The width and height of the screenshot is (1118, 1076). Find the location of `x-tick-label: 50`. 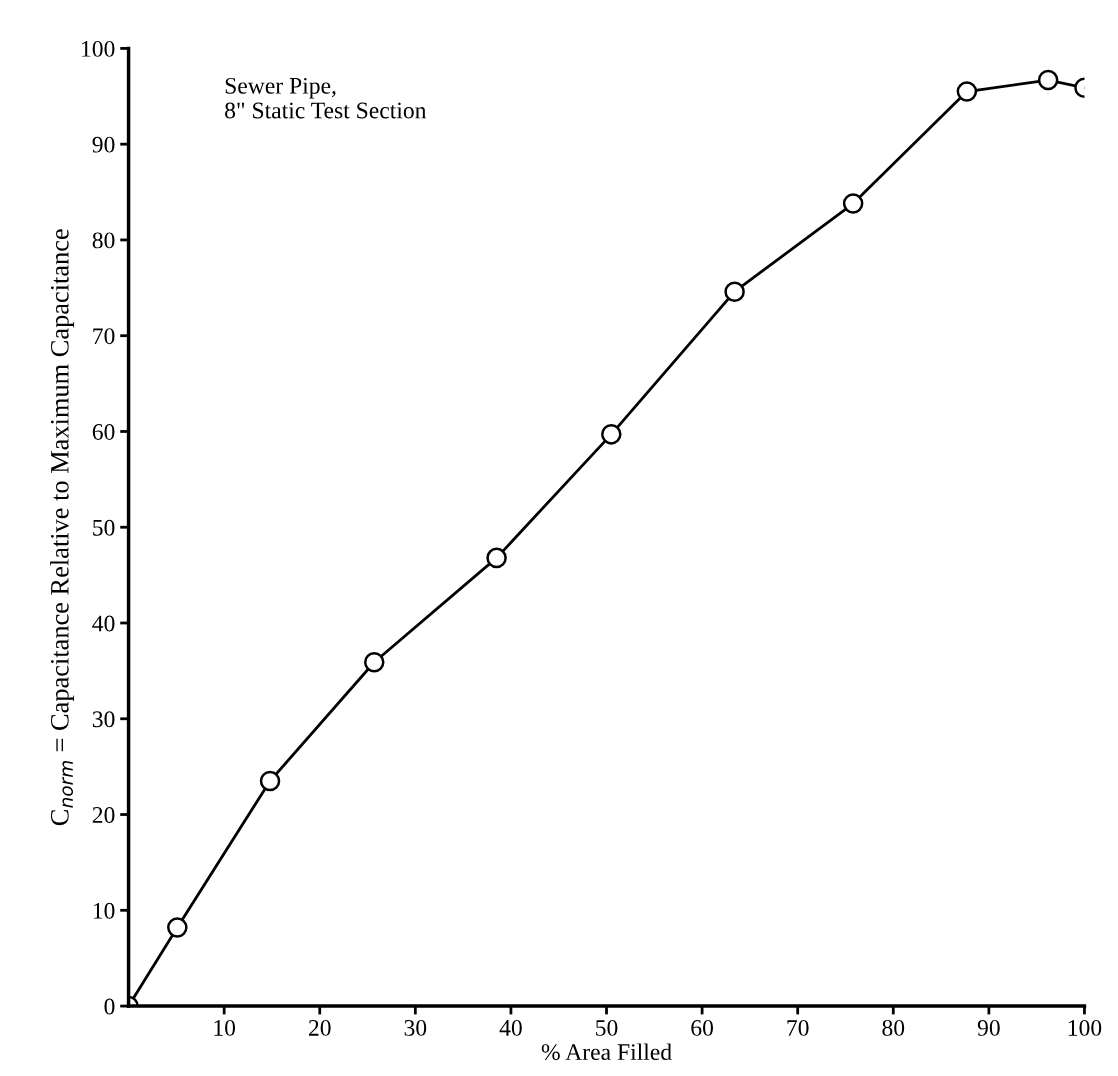

x-tick-label: 50 is located at coordinates (607, 1027).